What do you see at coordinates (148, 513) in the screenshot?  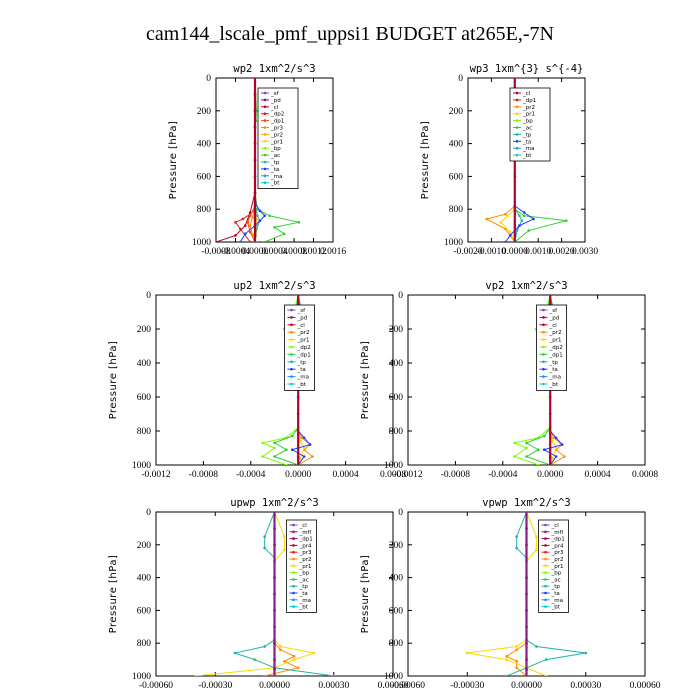 I see `y-tick-label: 0` at bounding box center [148, 513].